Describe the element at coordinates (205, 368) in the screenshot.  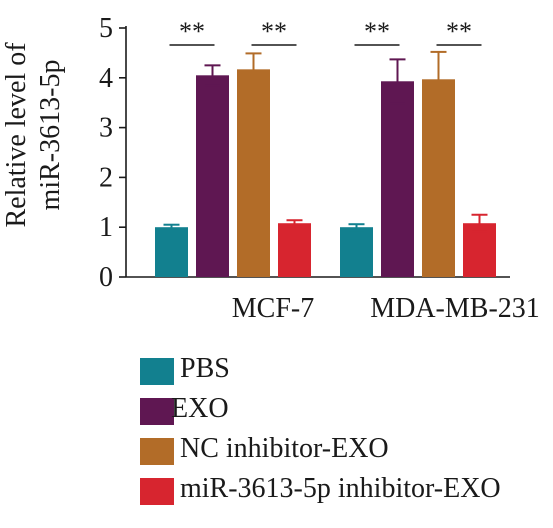
I see `legend-label-pbs: PBS` at that location.